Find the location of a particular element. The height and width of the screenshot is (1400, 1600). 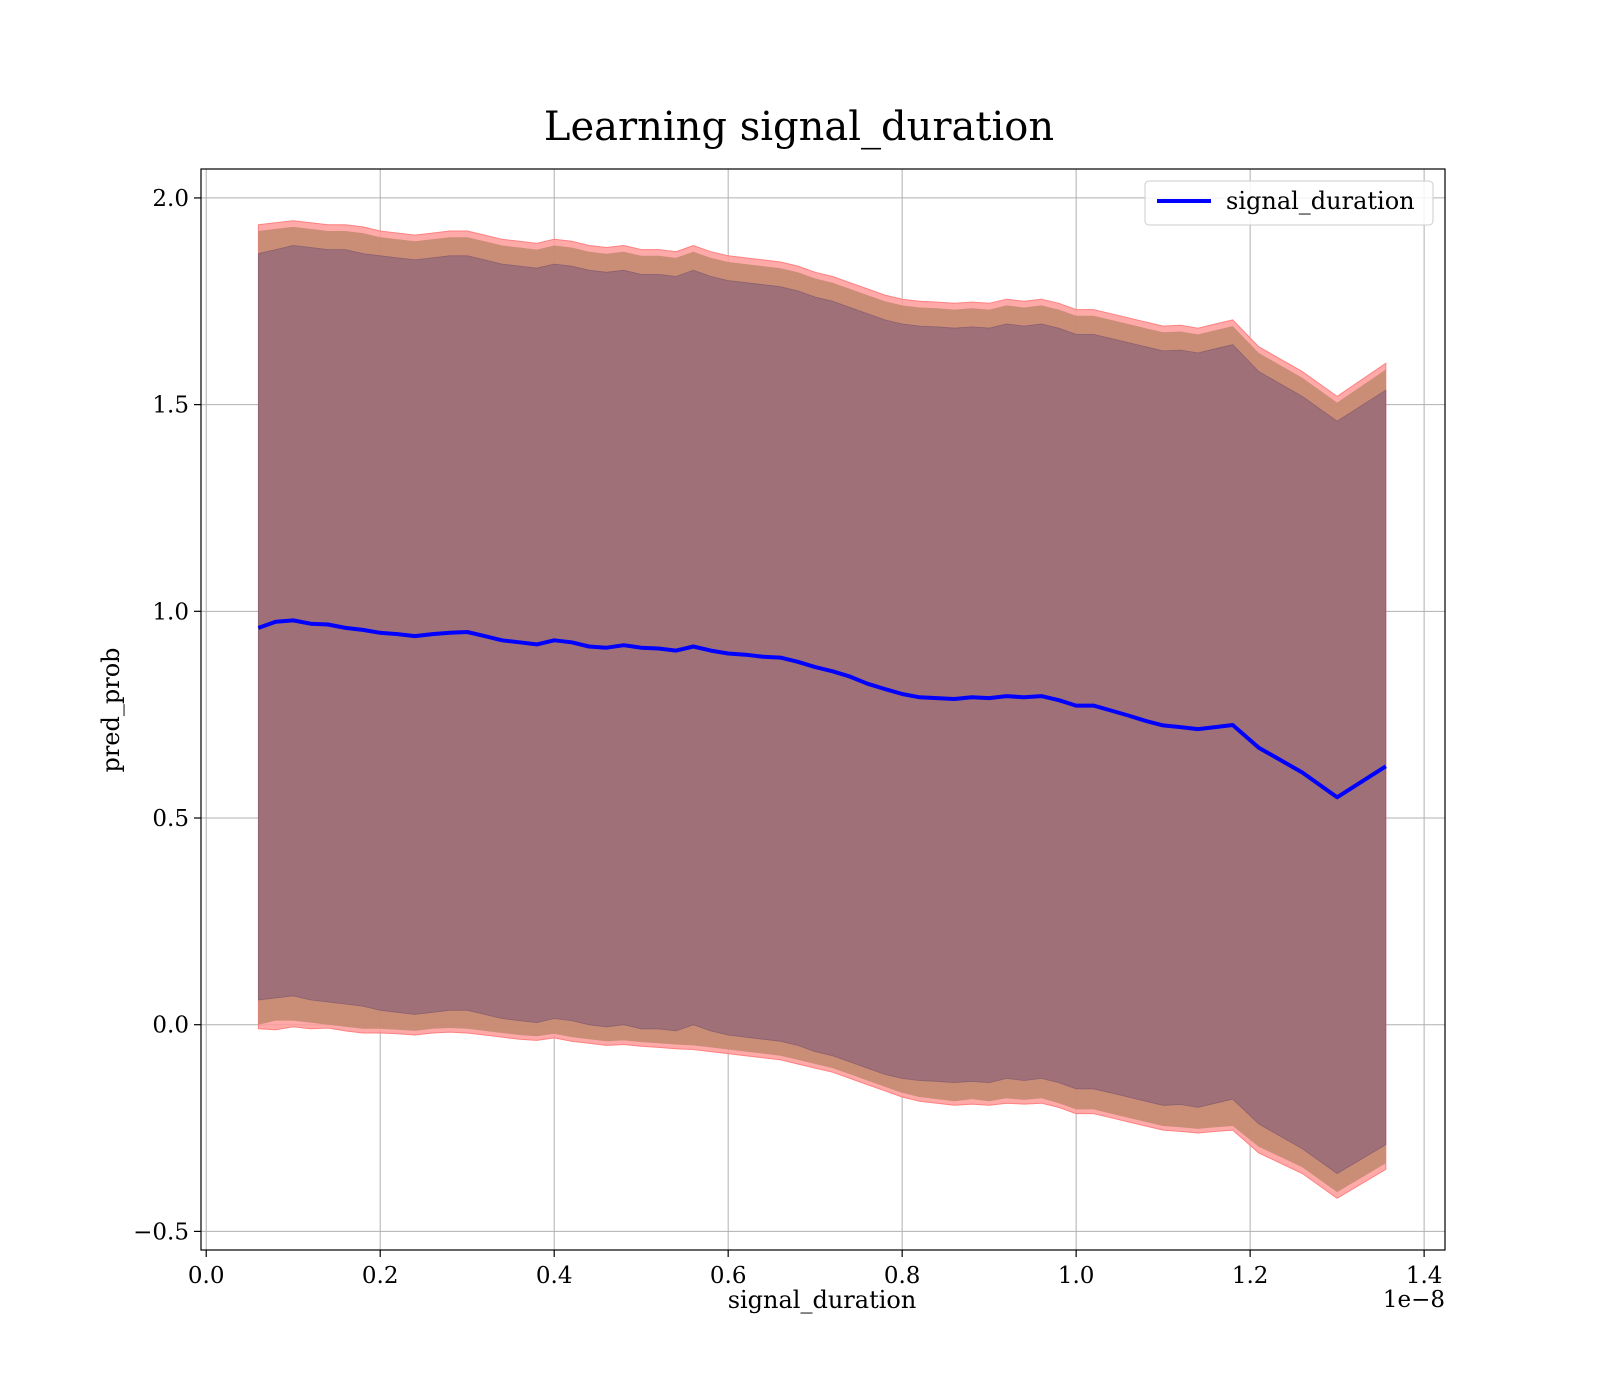

y-axis-ticks: −0.5 0.0 0.5 1.0 1.5 2.0 is located at coordinates (167, 715).